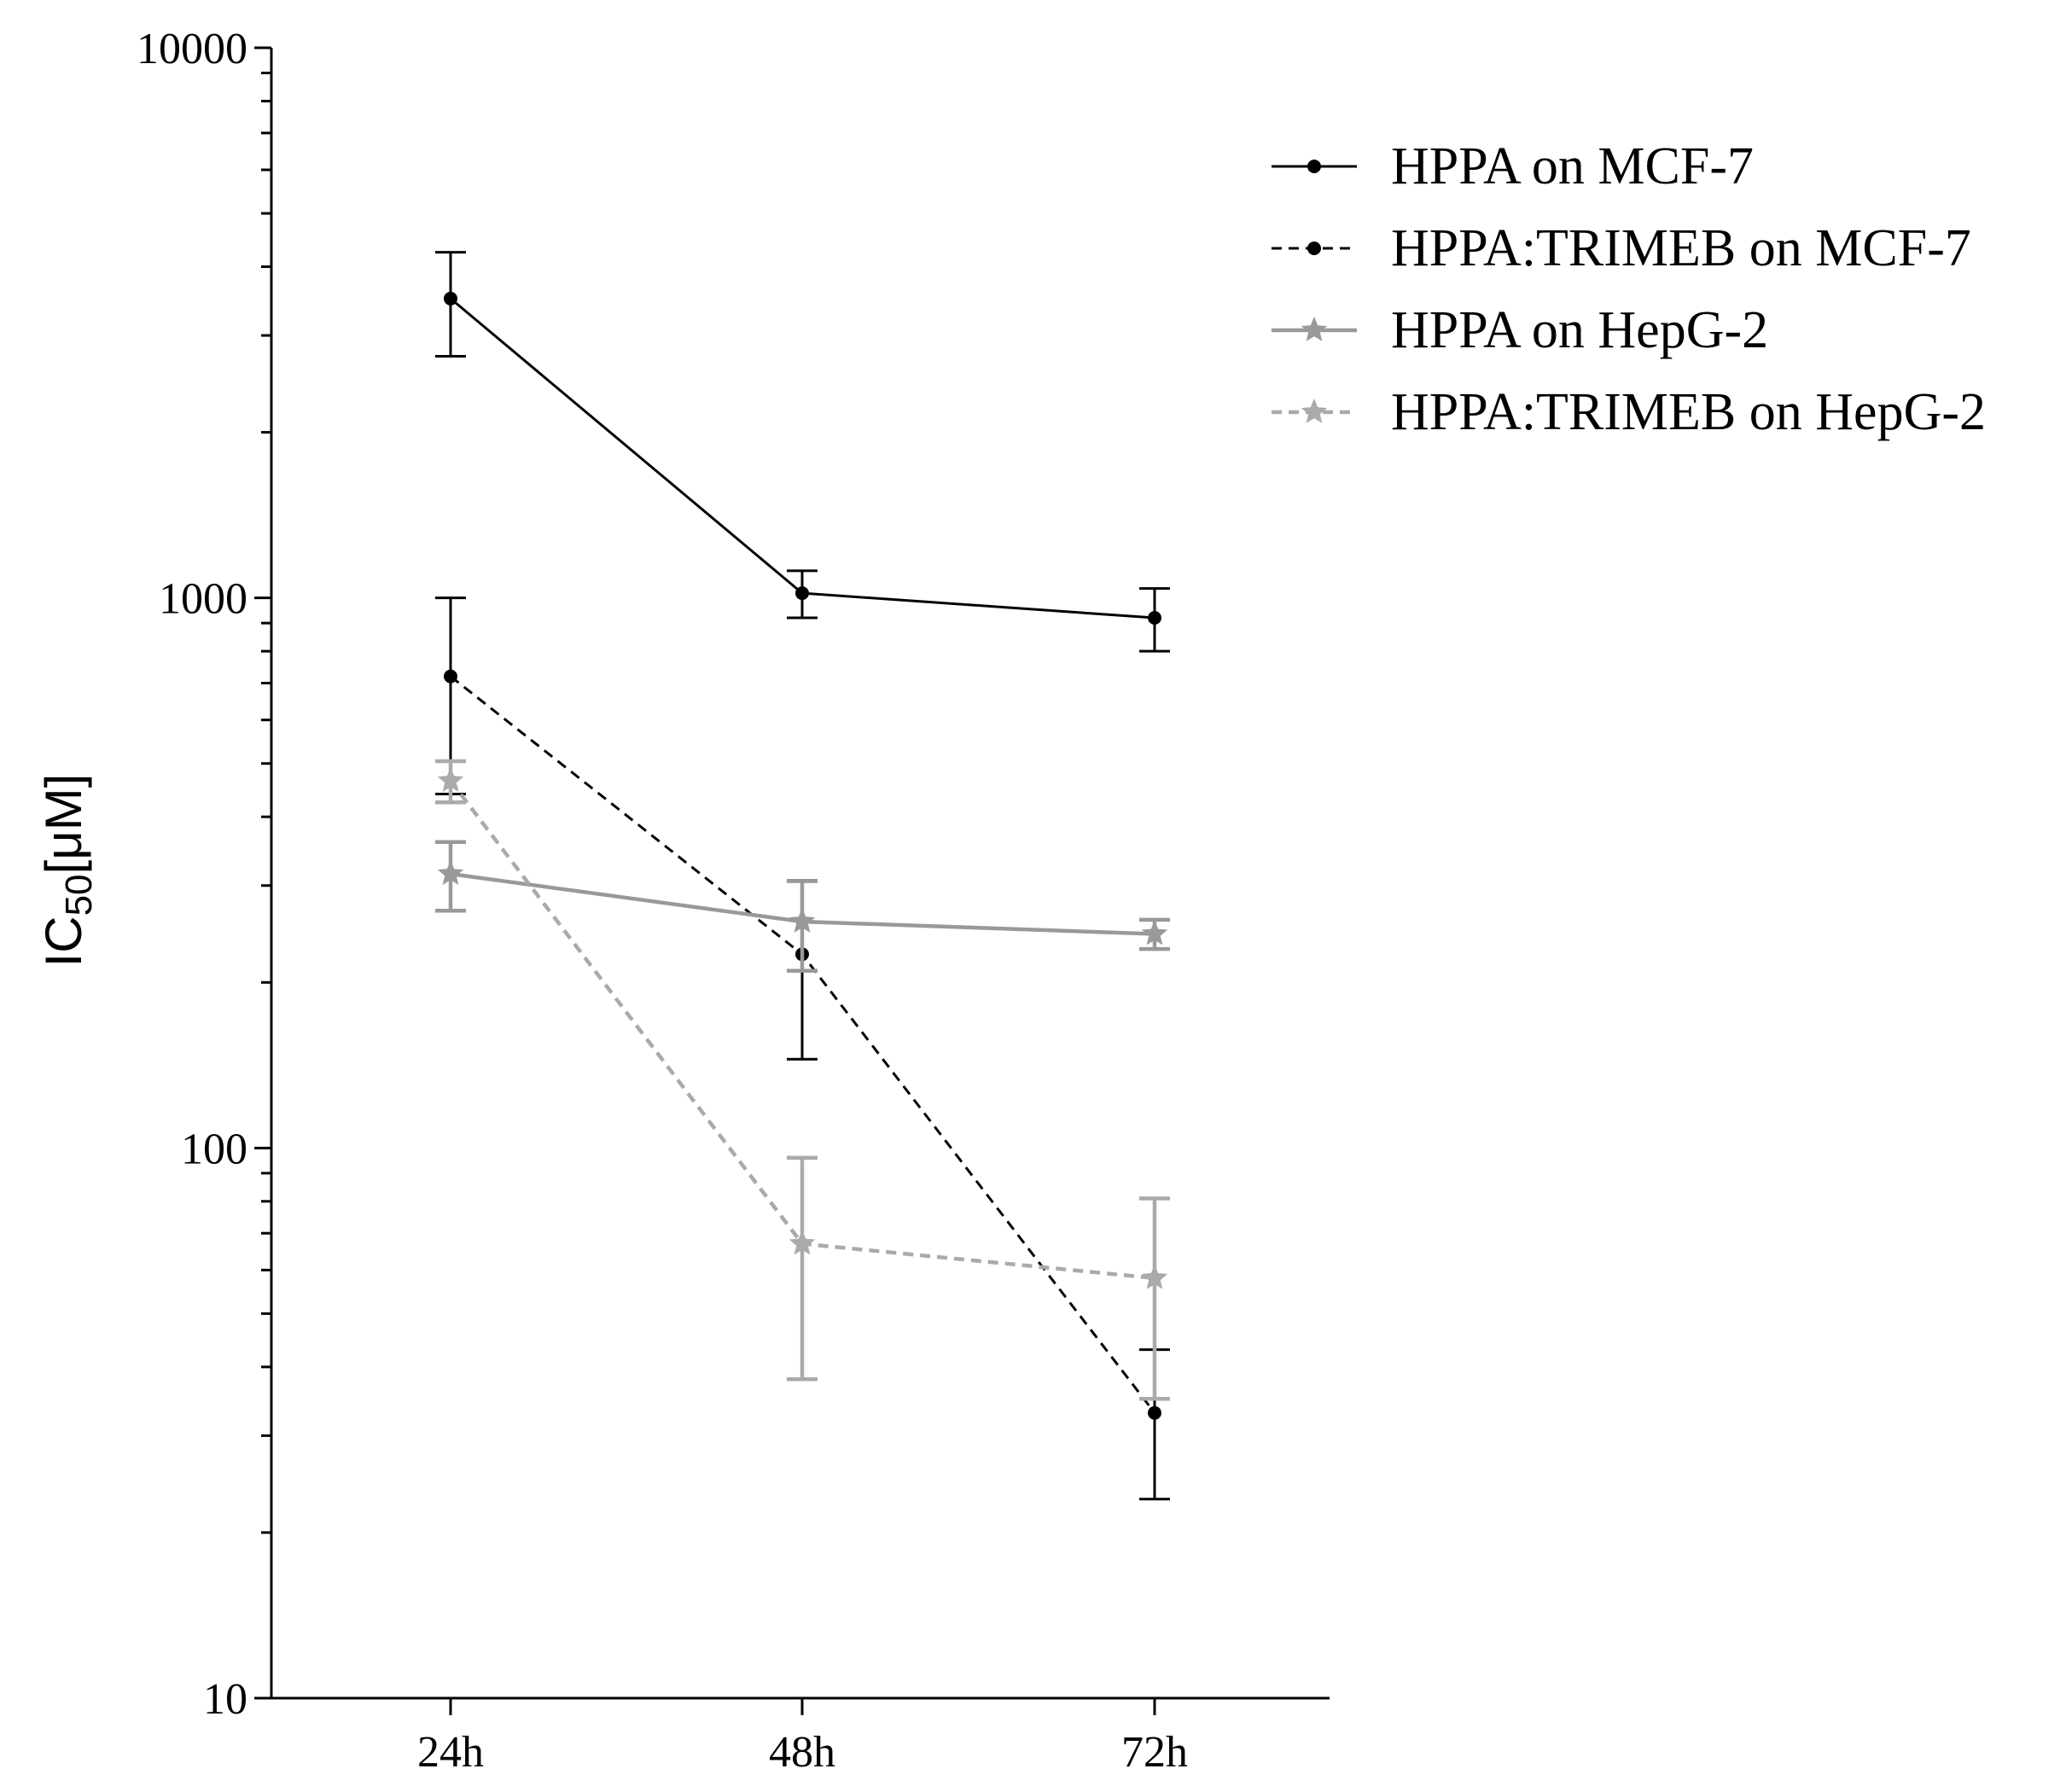 Image resolution: width=2066 pixels, height=1792 pixels. I want to click on y-tick-label: 10, so click(225, 1699).